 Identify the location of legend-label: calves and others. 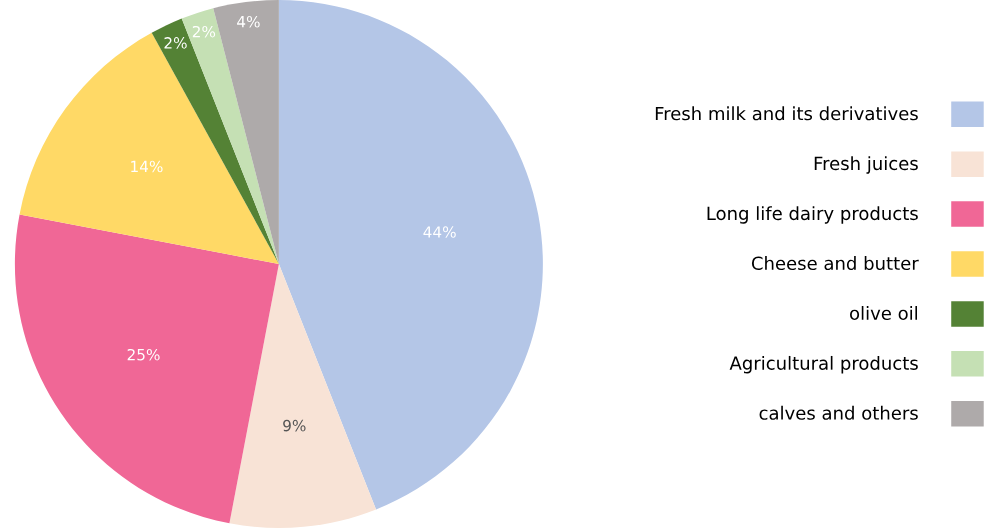
(838, 412).